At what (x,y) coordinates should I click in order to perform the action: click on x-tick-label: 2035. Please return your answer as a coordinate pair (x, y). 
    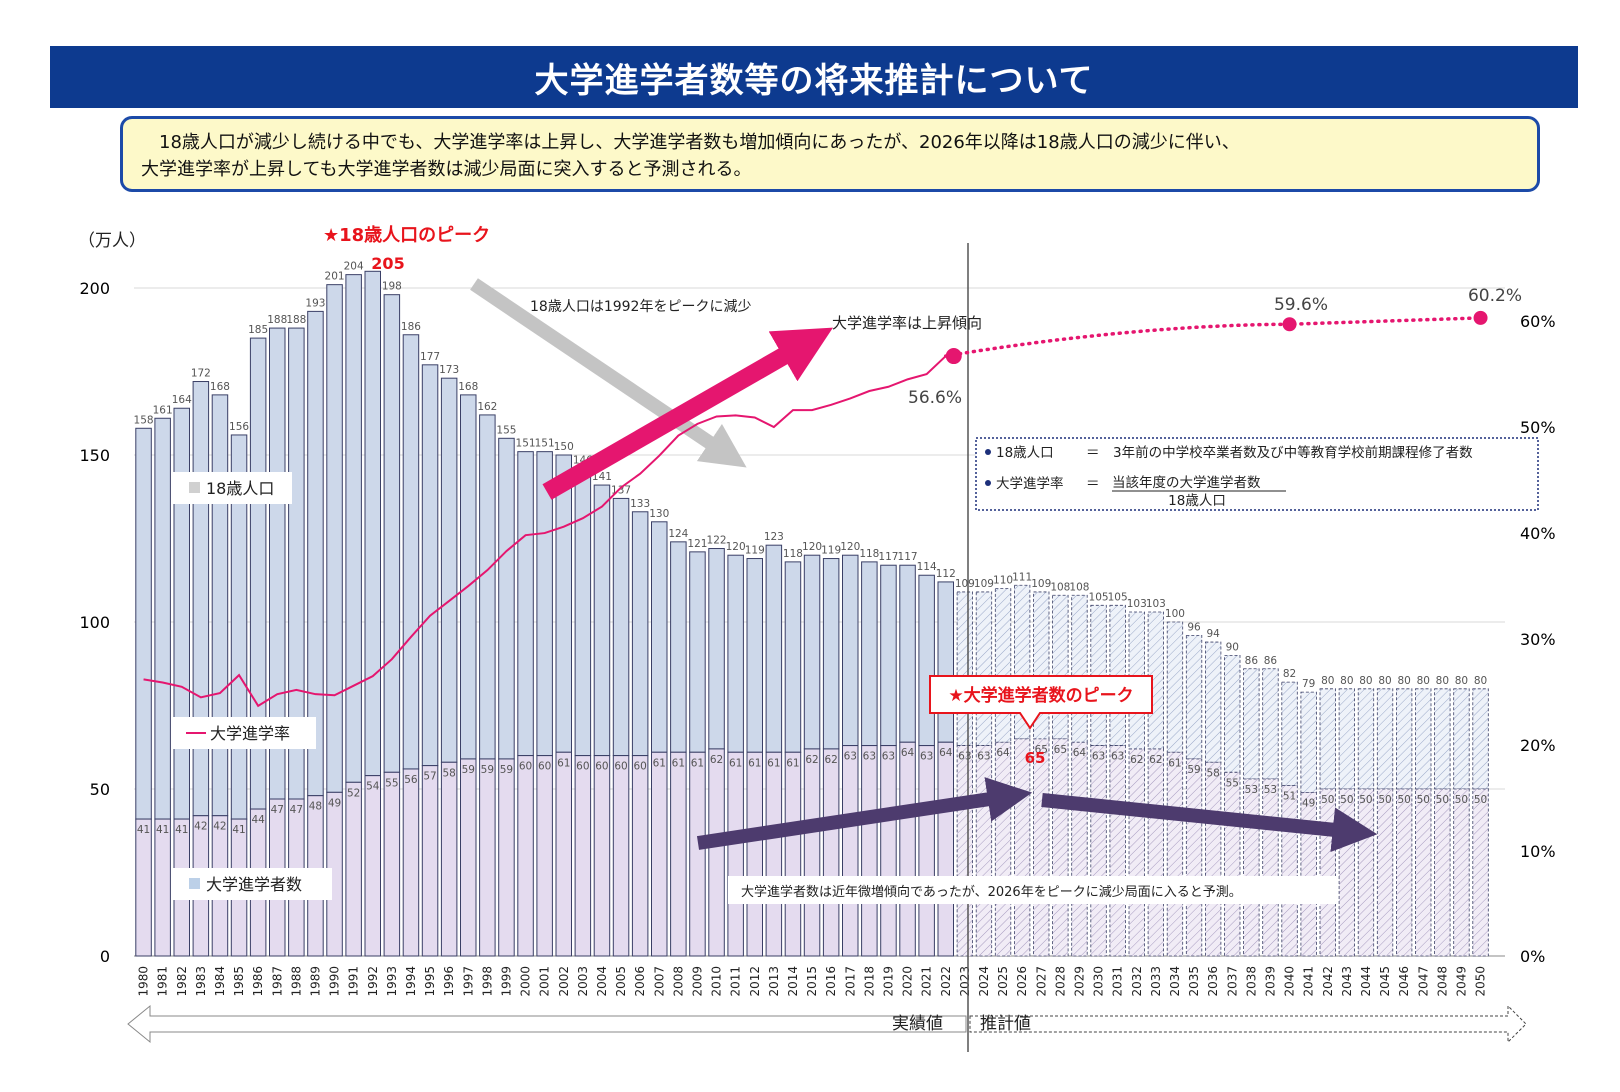
    Looking at the image, I should click on (1194, 981).